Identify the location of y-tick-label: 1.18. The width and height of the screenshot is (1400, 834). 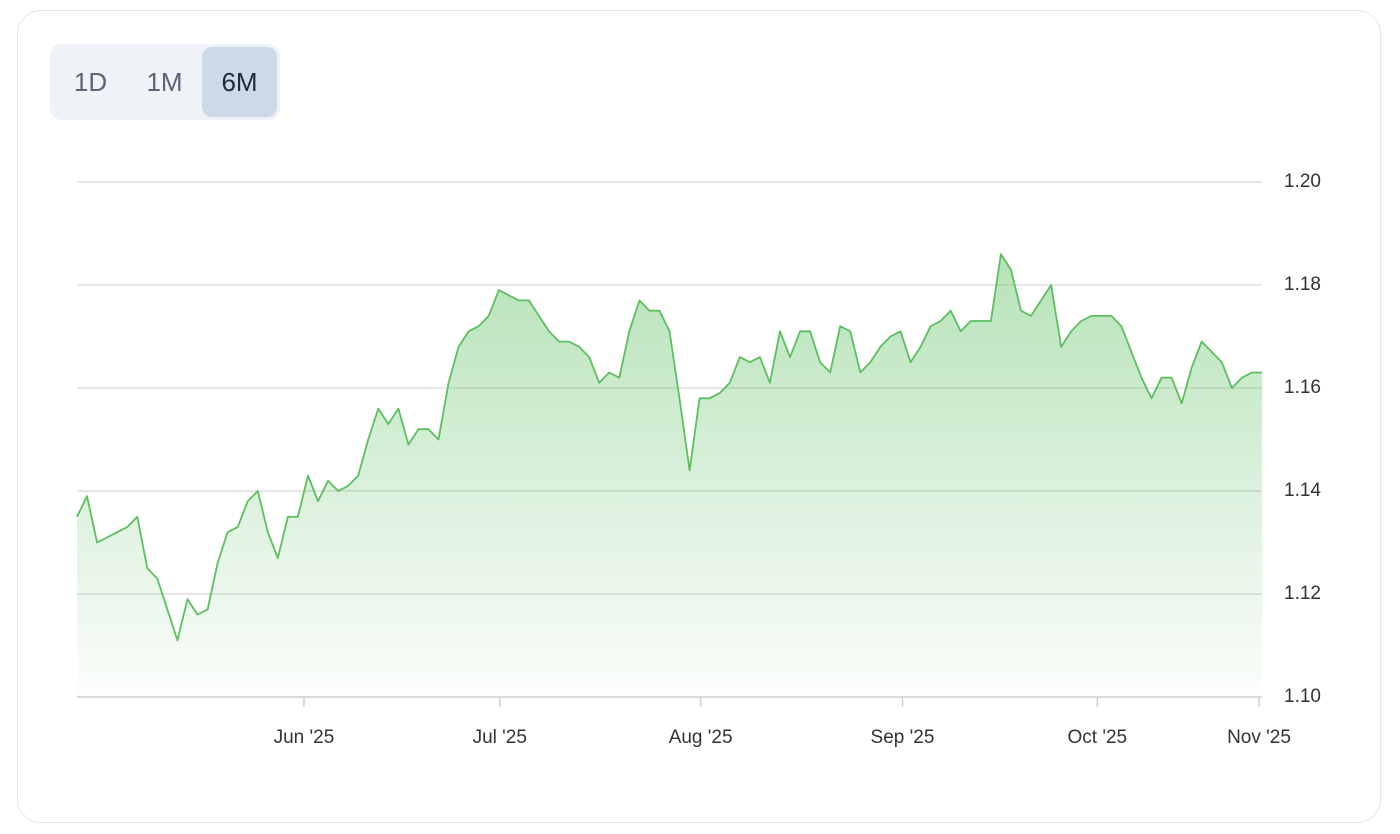
(1302, 284).